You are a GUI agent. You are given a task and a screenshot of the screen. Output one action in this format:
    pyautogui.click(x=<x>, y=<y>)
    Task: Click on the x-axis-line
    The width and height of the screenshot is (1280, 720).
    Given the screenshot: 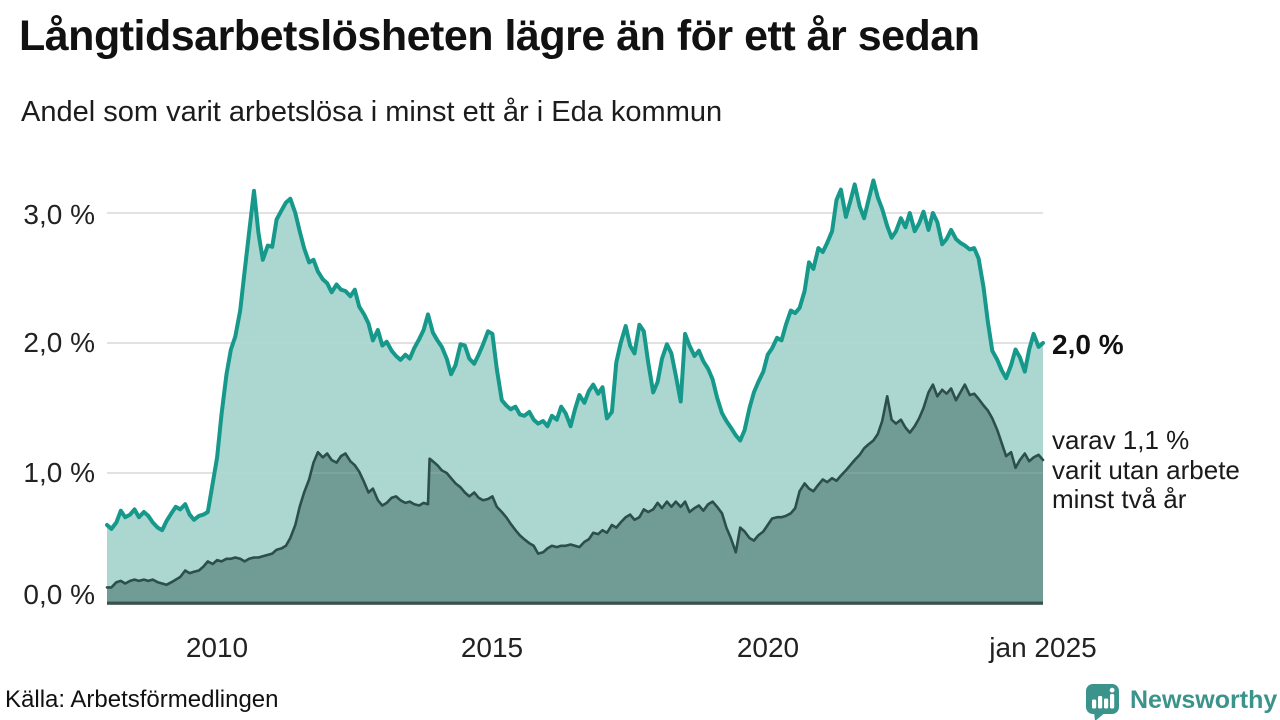 What is the action you would take?
    pyautogui.click(x=575, y=603)
    